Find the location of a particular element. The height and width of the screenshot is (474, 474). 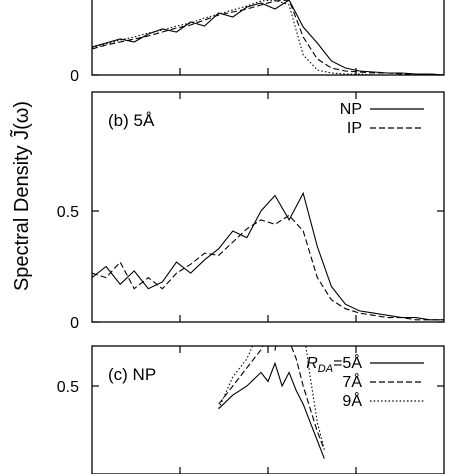

panel-label: (b) 5Å is located at coordinates (131, 120).